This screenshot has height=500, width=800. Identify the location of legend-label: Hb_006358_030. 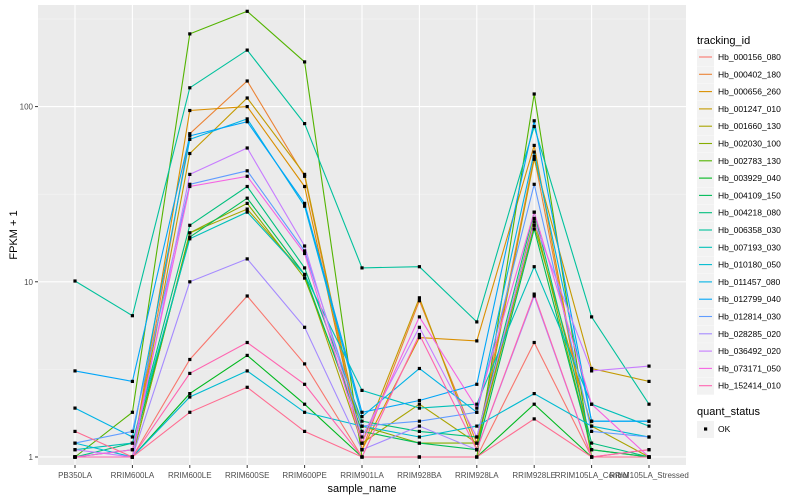
(749, 230).